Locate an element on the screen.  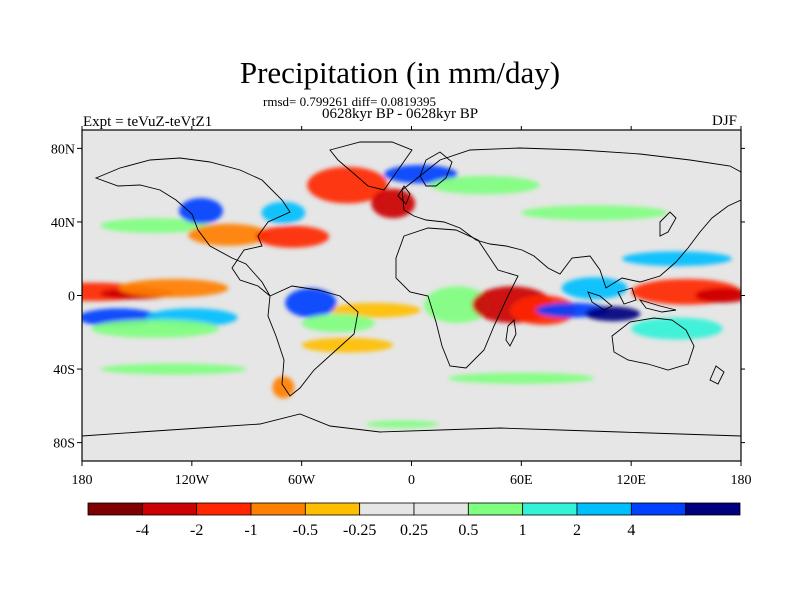
lon-tick-label: 120W is located at coordinates (192, 480).